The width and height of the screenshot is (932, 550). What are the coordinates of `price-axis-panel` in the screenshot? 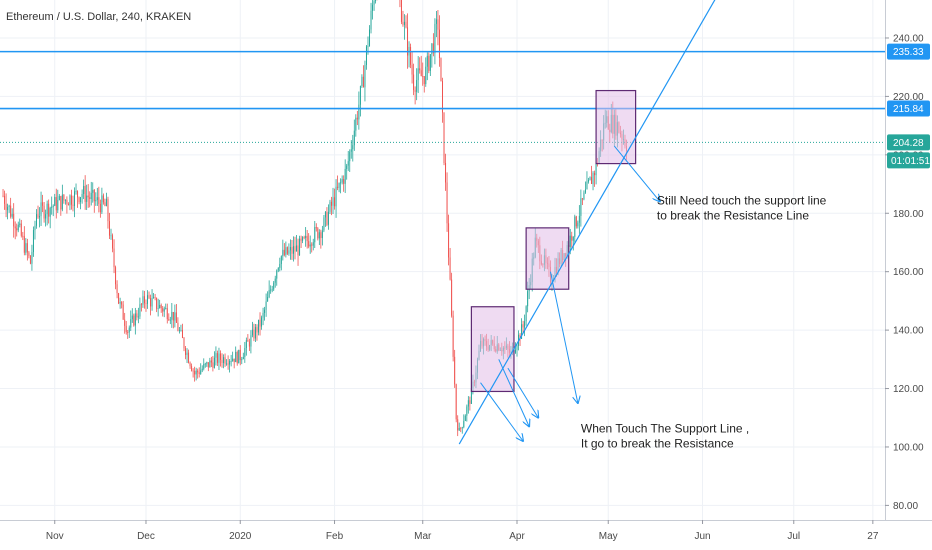 It's located at (908, 275).